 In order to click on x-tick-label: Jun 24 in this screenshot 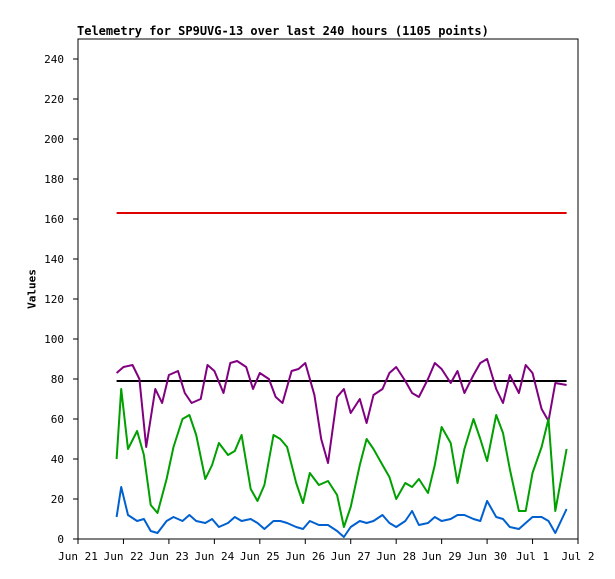, I will do `click(214, 556)`.